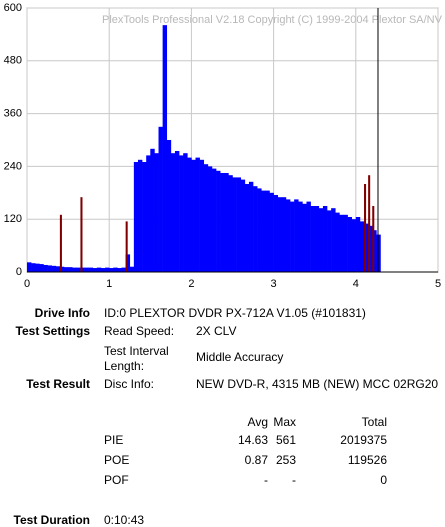 This screenshot has height=527, width=445. What do you see at coordinates (13, 166) in the screenshot?
I see `y-tick-label: 240` at bounding box center [13, 166].